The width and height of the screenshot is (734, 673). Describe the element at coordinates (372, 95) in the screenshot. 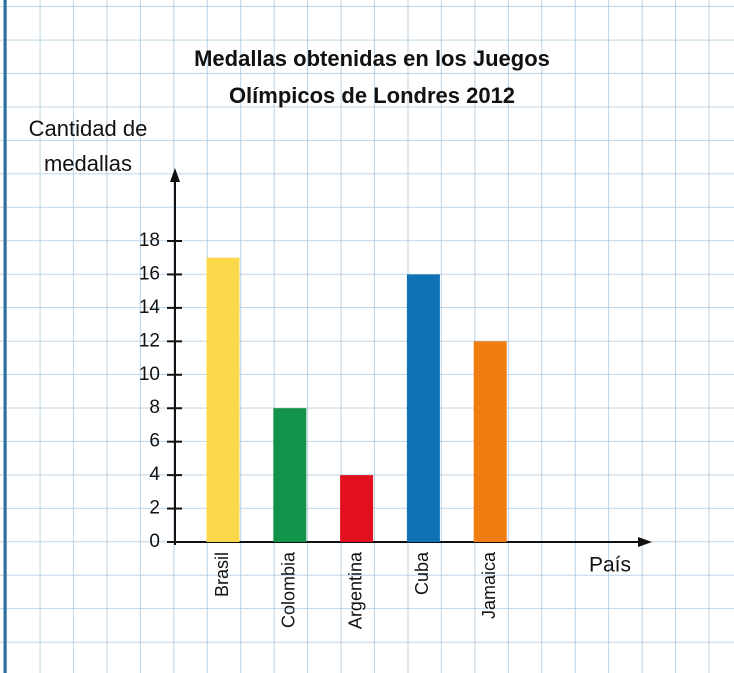

I see `chart-title: Olímpicos de Londres 2012` at that location.